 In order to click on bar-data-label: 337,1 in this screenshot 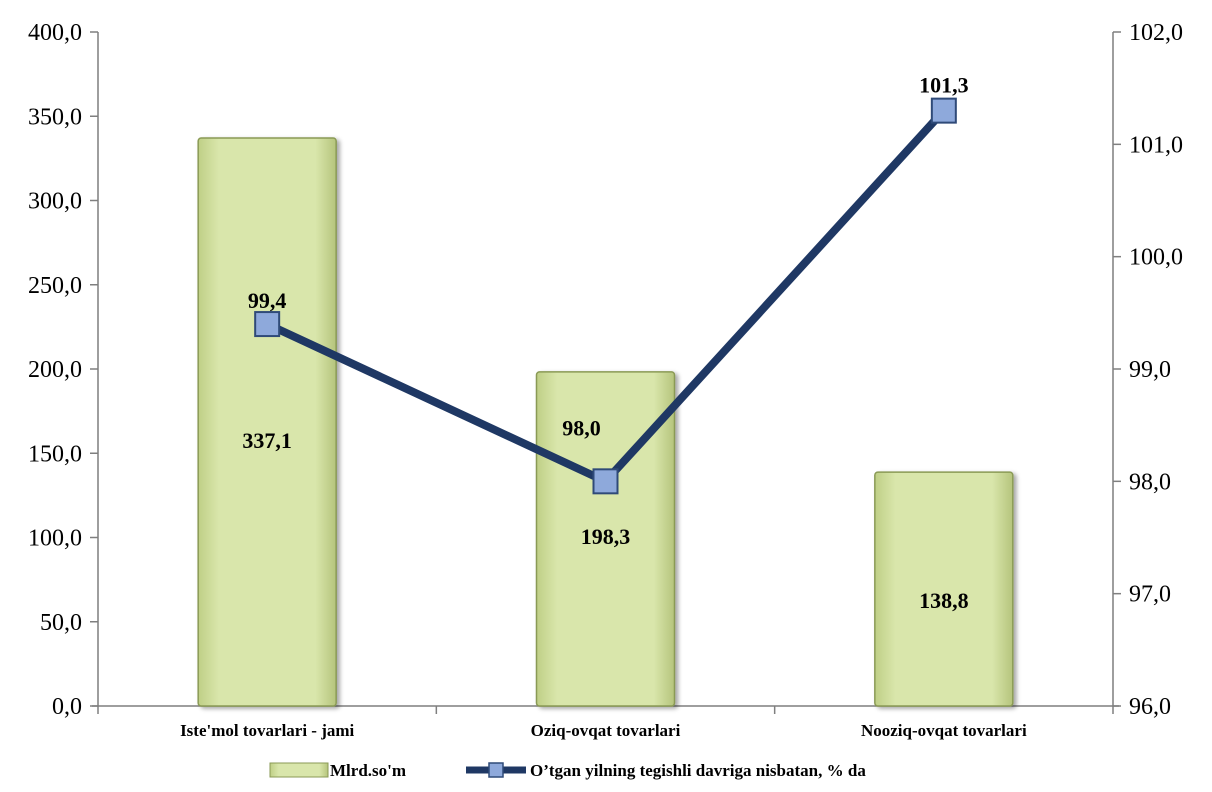, I will do `click(267, 440)`.